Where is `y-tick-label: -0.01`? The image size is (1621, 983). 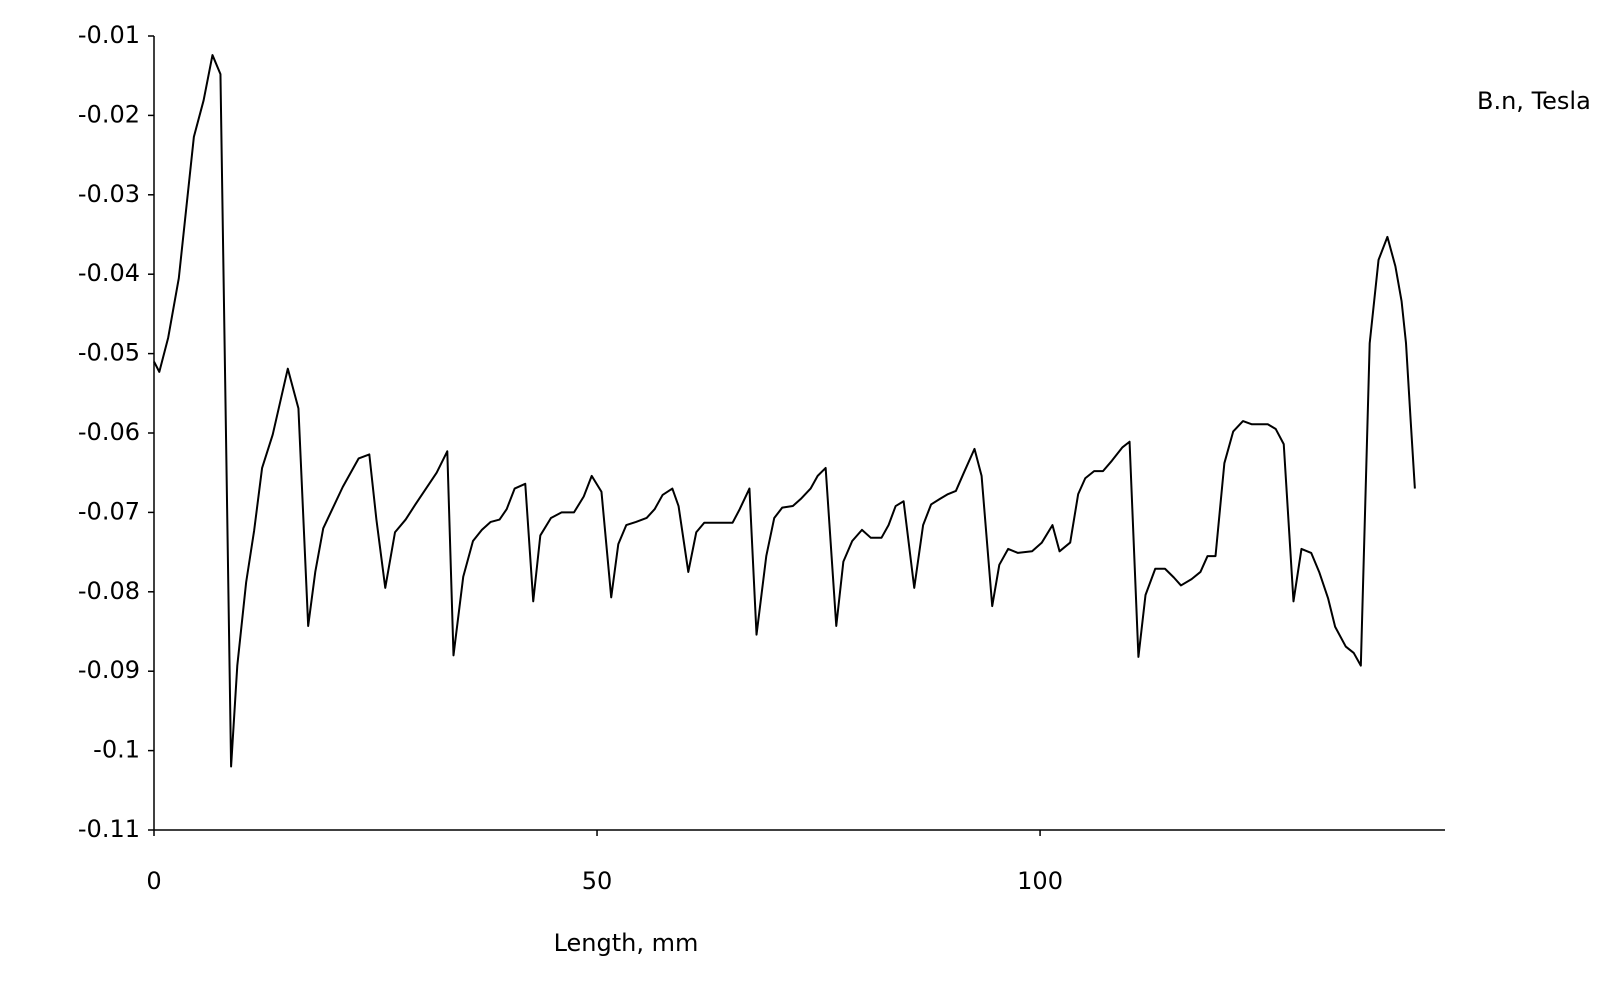
y-tick-label: -0.01 is located at coordinates (109, 35).